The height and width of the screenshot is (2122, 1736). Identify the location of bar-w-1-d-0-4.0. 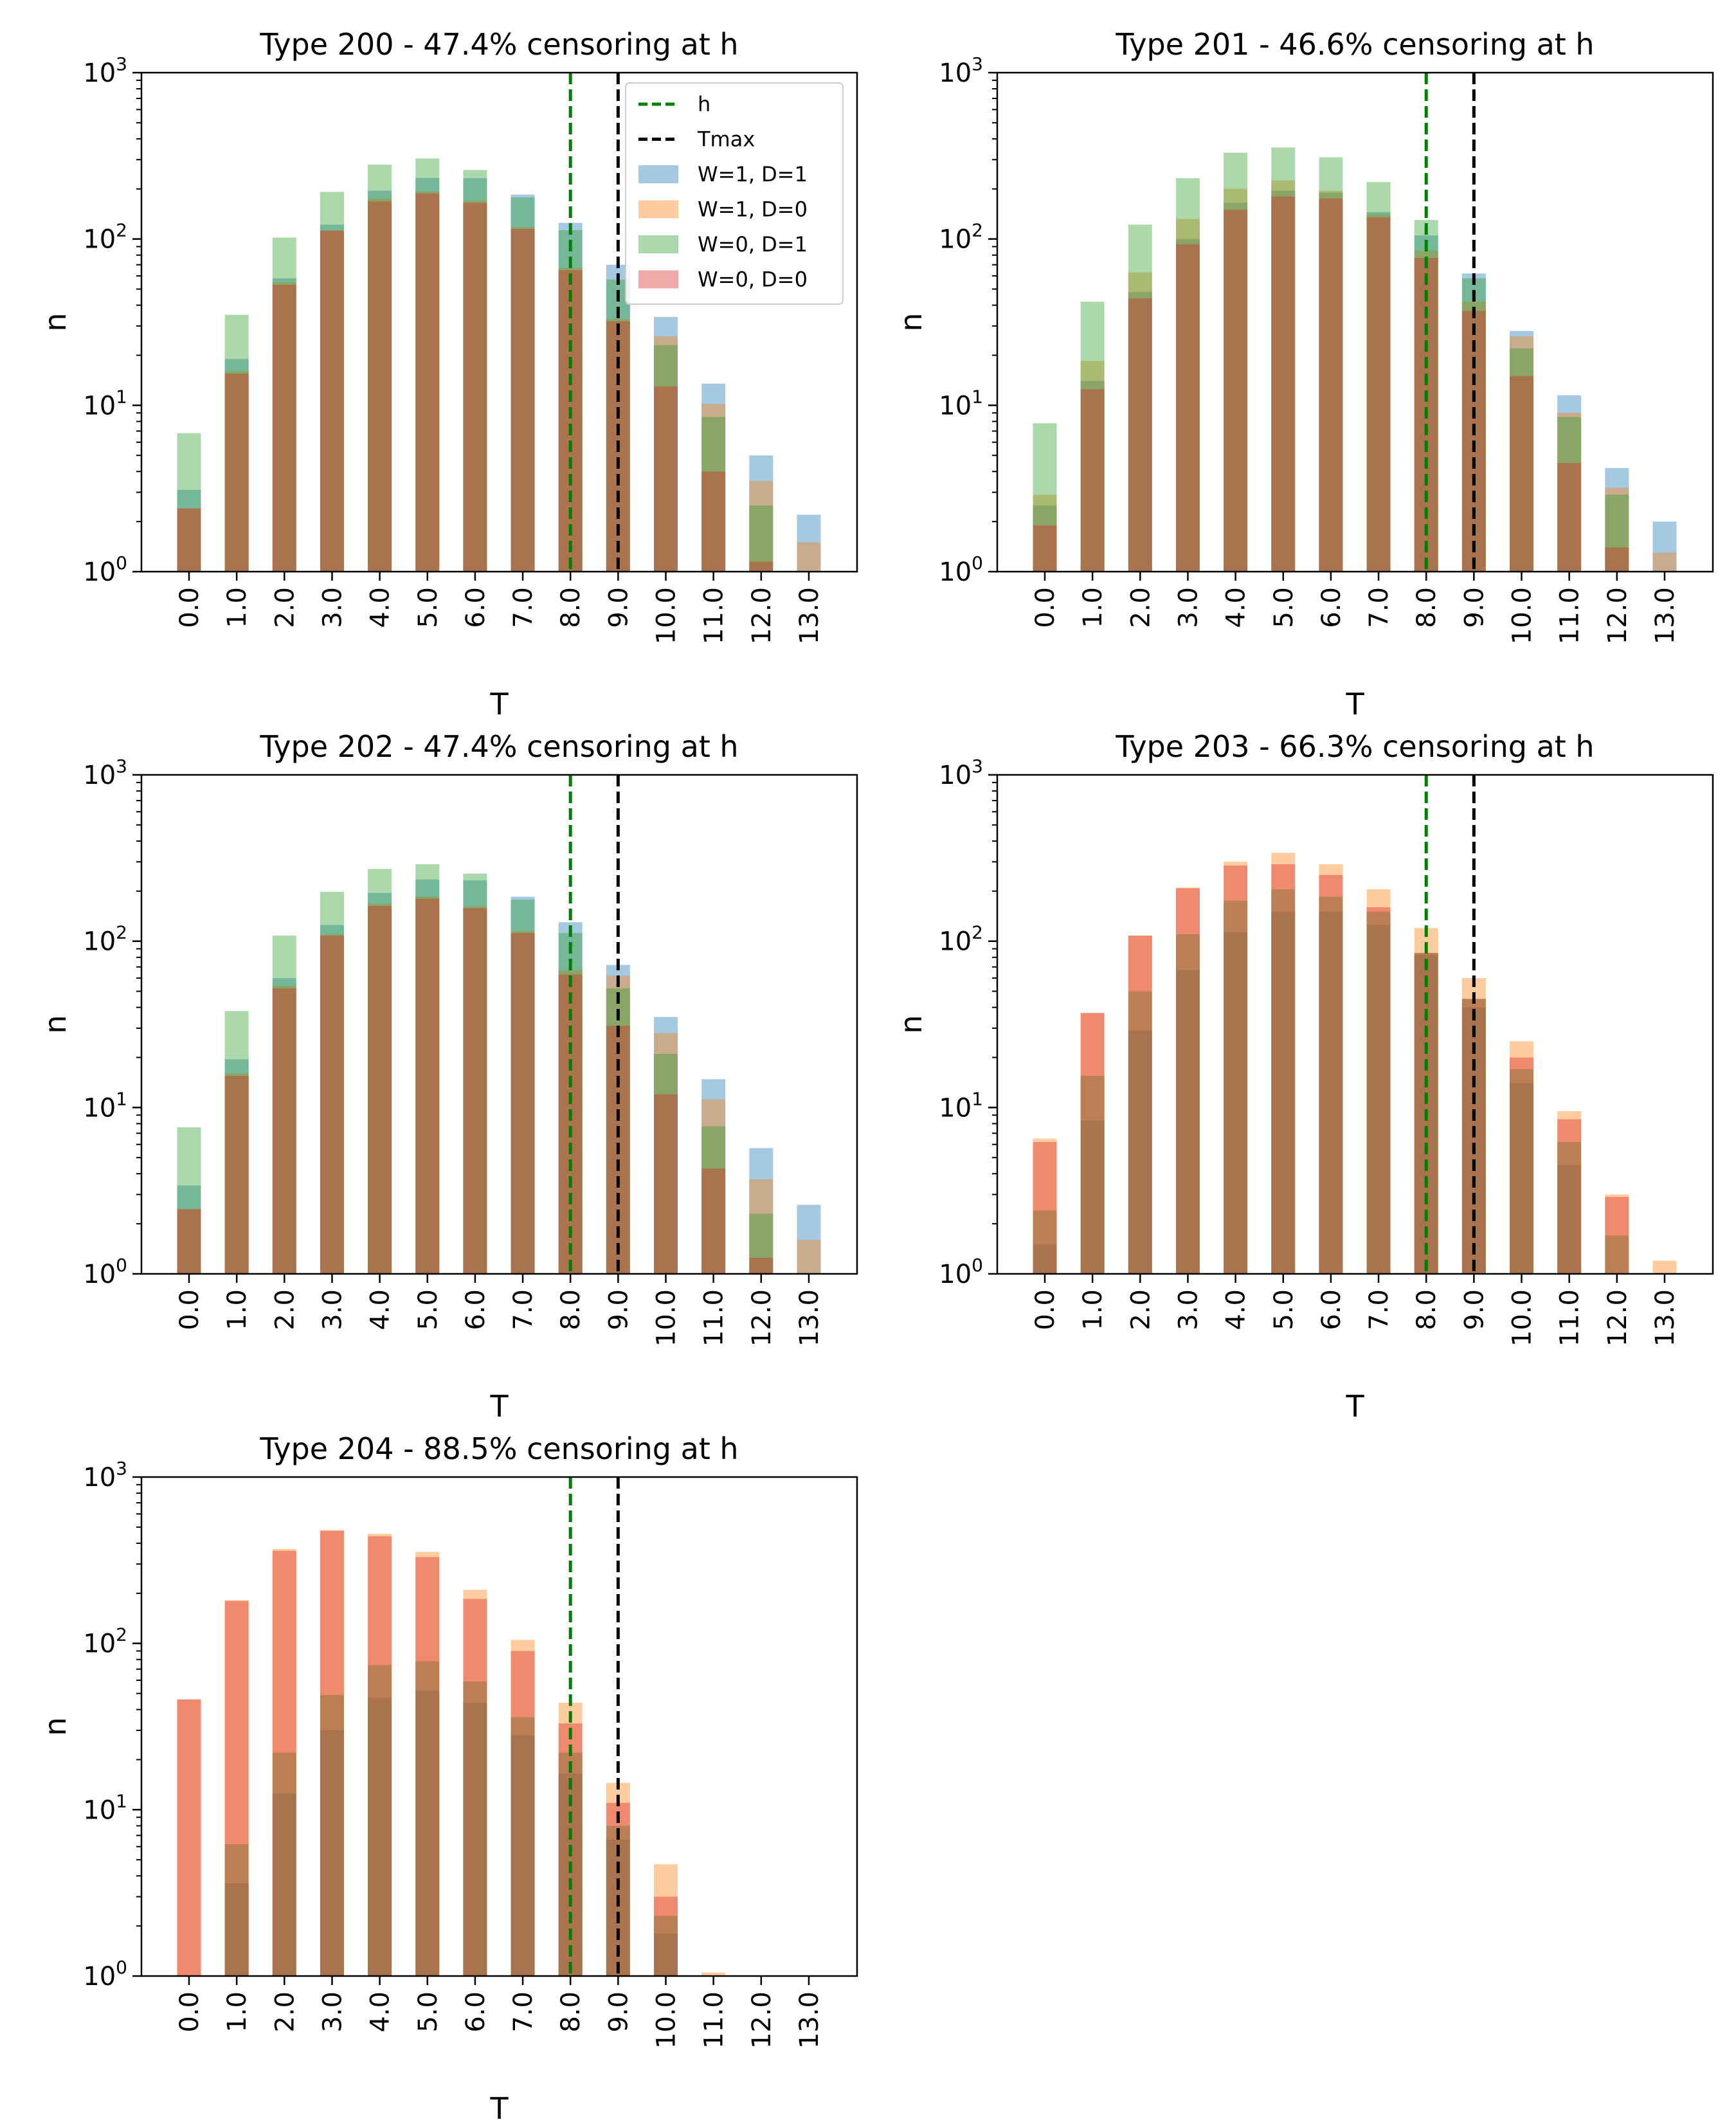
(380, 1755).